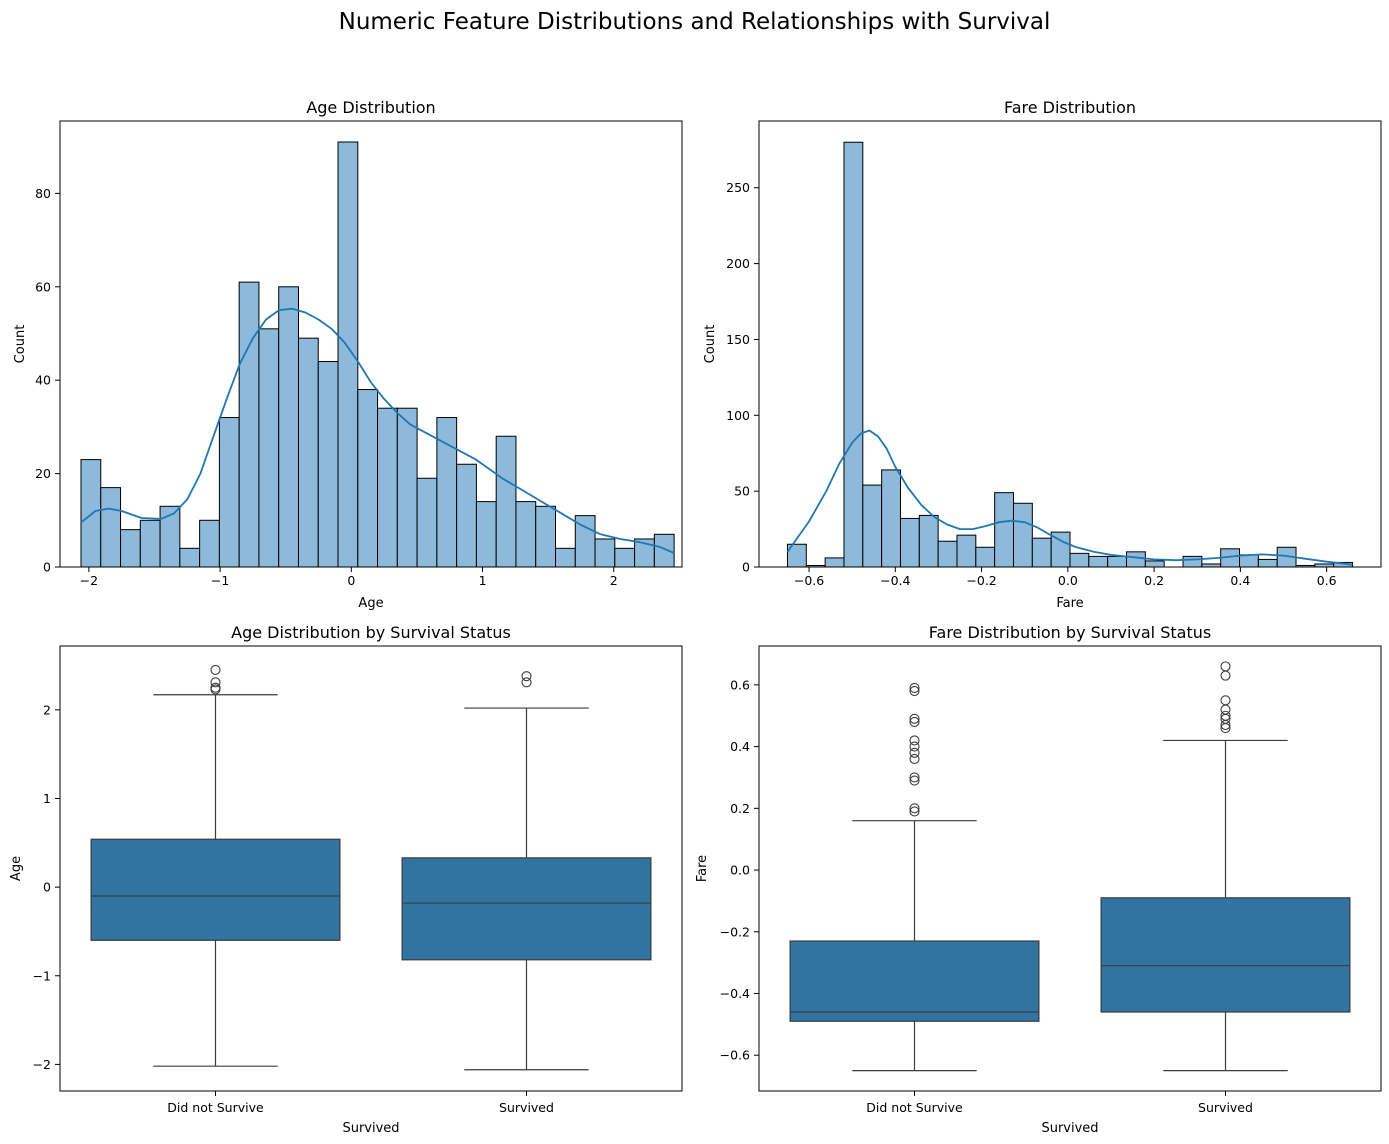  I want to click on y-tick-label: 80, so click(43, 193).